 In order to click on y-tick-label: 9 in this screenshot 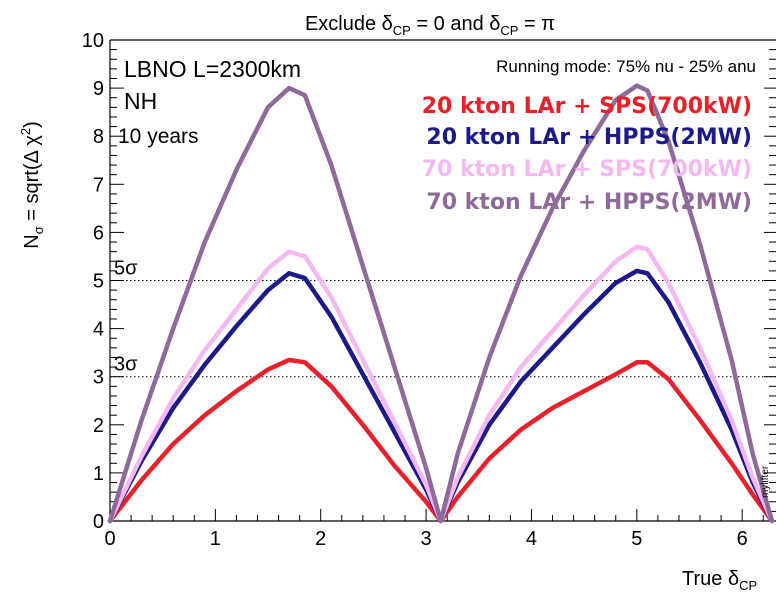, I will do `click(98, 89)`.